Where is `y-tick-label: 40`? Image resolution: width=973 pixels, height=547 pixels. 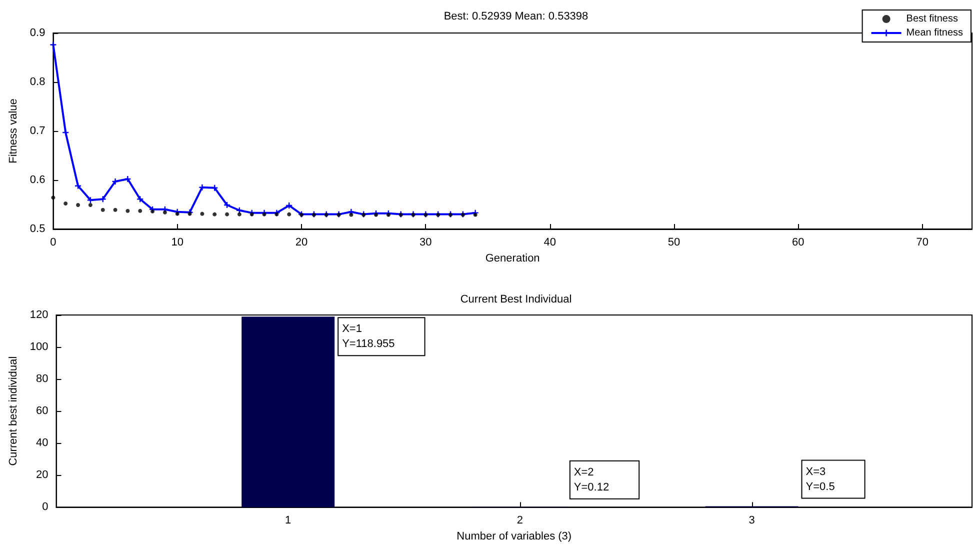 y-tick-label: 40 is located at coordinates (42, 443).